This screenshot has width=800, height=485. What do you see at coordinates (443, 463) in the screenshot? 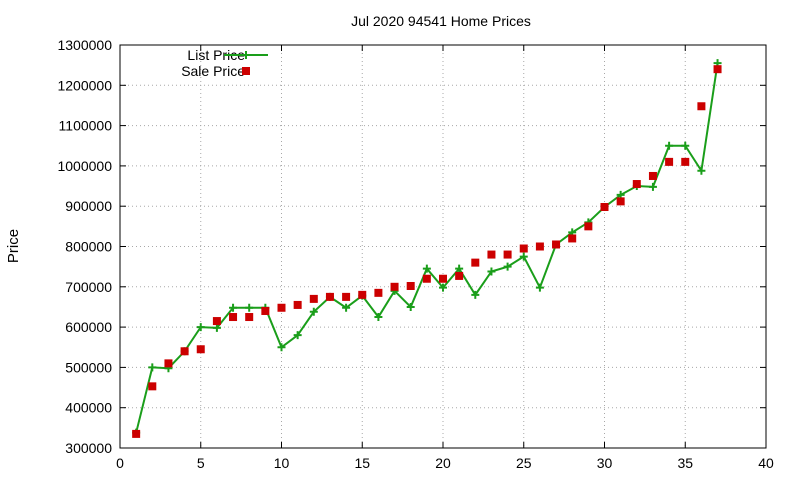
I see `x-tick-label: 20` at bounding box center [443, 463].